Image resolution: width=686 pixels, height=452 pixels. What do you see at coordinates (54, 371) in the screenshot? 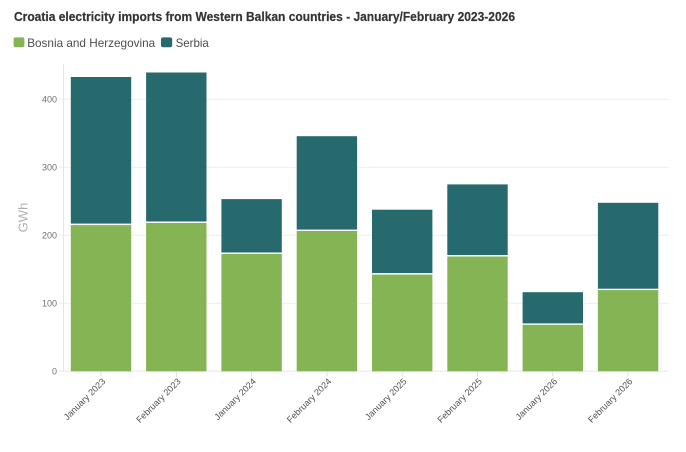
I see `svg-text: 0` at bounding box center [54, 371].